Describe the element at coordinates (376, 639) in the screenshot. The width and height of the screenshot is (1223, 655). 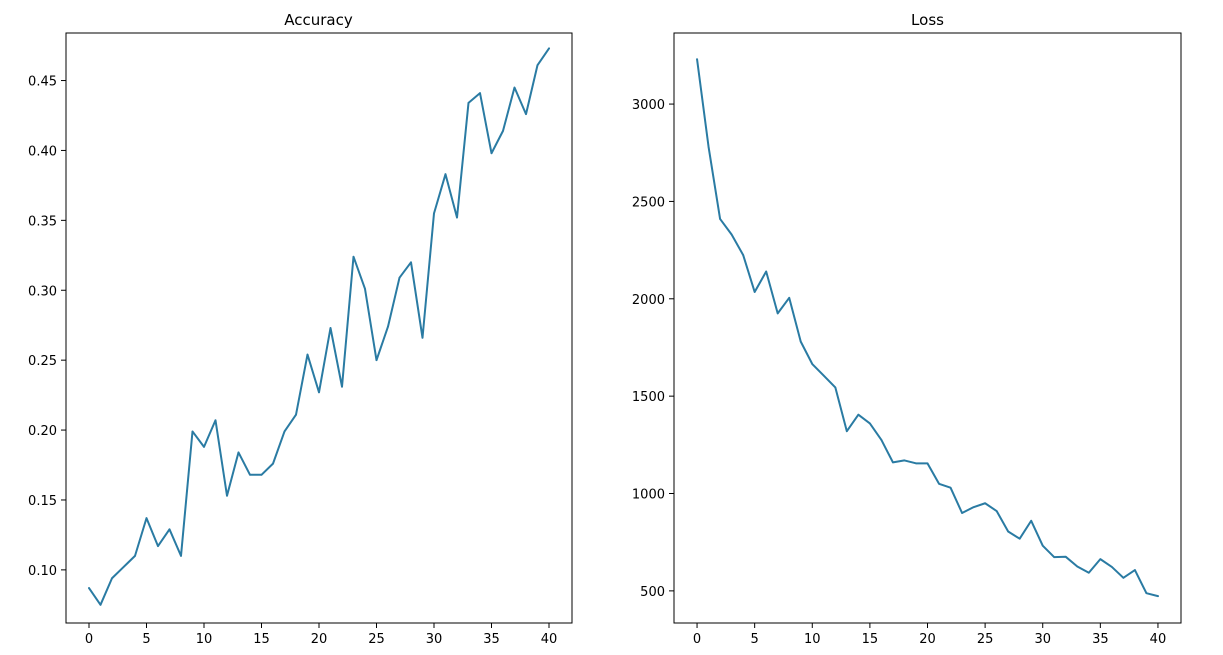
I see `accuracy-x-tick-label: 25` at that location.